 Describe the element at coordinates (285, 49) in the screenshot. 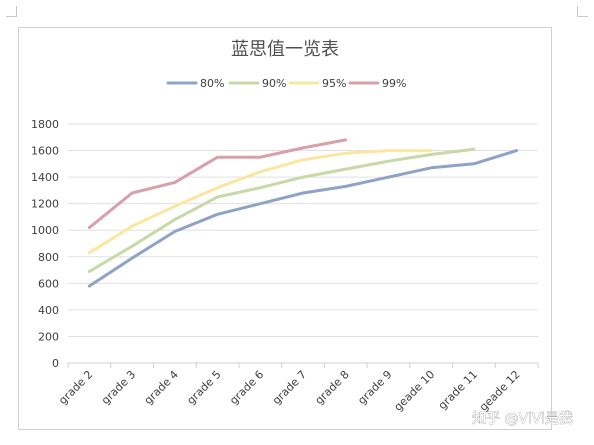

I see `chart-title: 蓝思值一览表` at that location.